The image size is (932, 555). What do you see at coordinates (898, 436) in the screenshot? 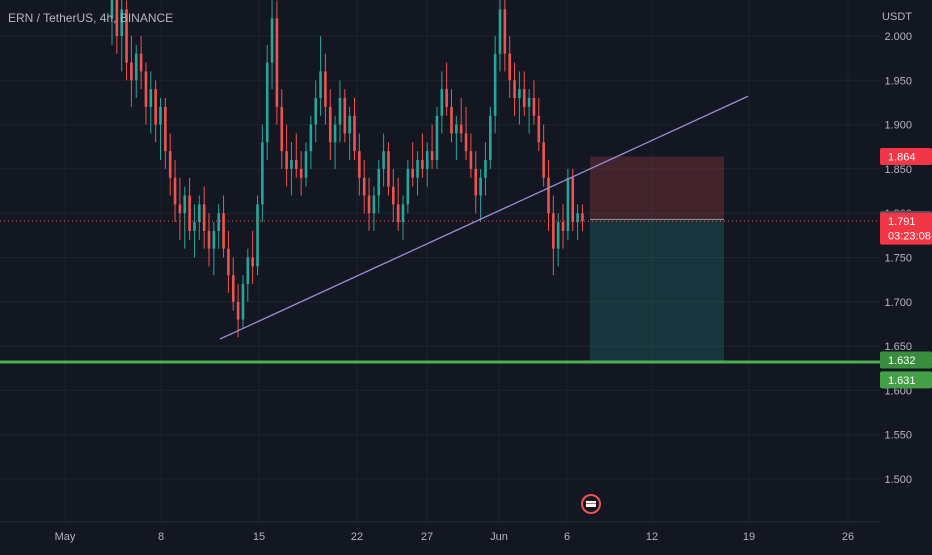
I see `y-tick-label: 1.550` at bounding box center [898, 436].